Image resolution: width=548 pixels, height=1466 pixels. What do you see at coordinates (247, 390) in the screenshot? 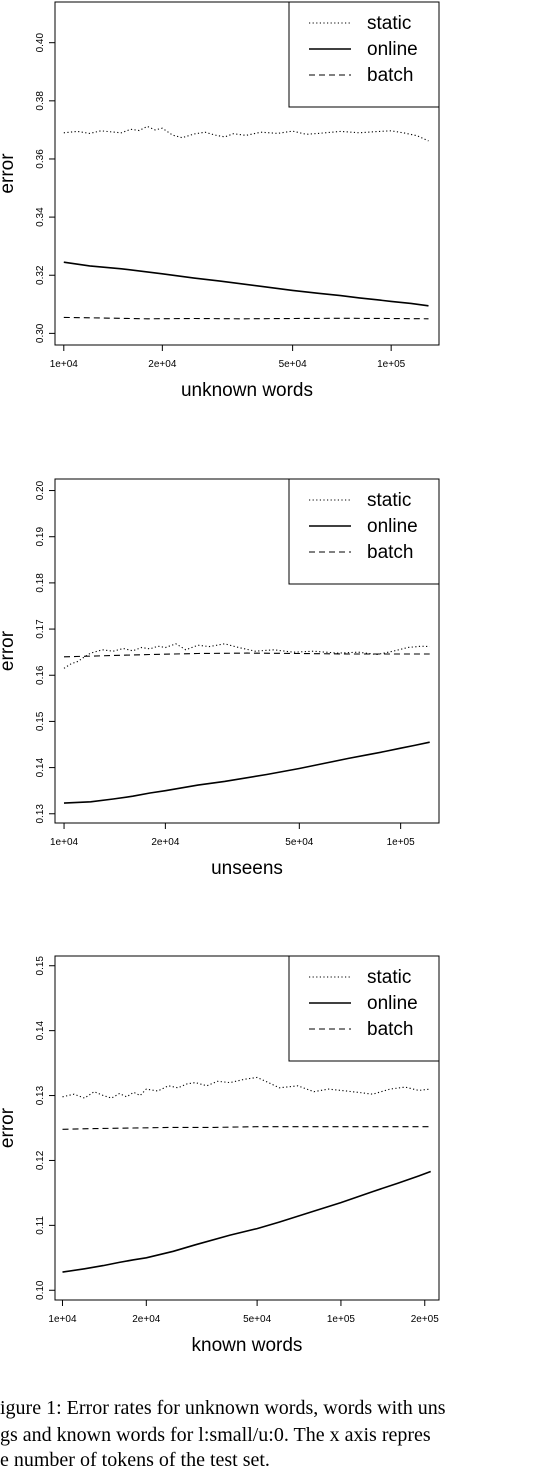
I see `x-axis-title: unknown words` at bounding box center [247, 390].